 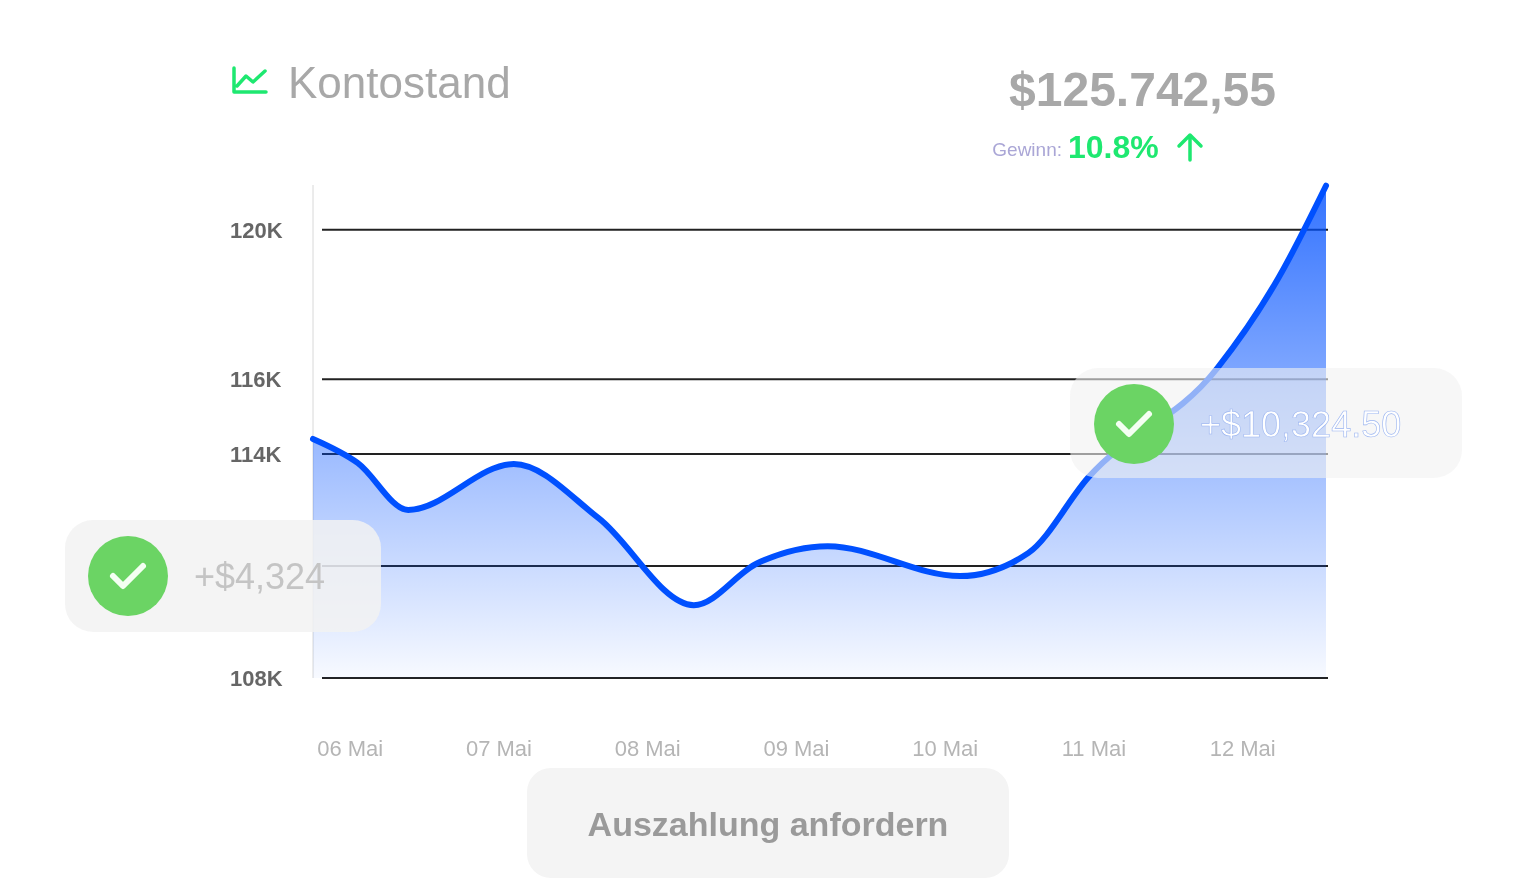 I want to click on x-tick-label: 09 Mai, so click(x=796, y=748).